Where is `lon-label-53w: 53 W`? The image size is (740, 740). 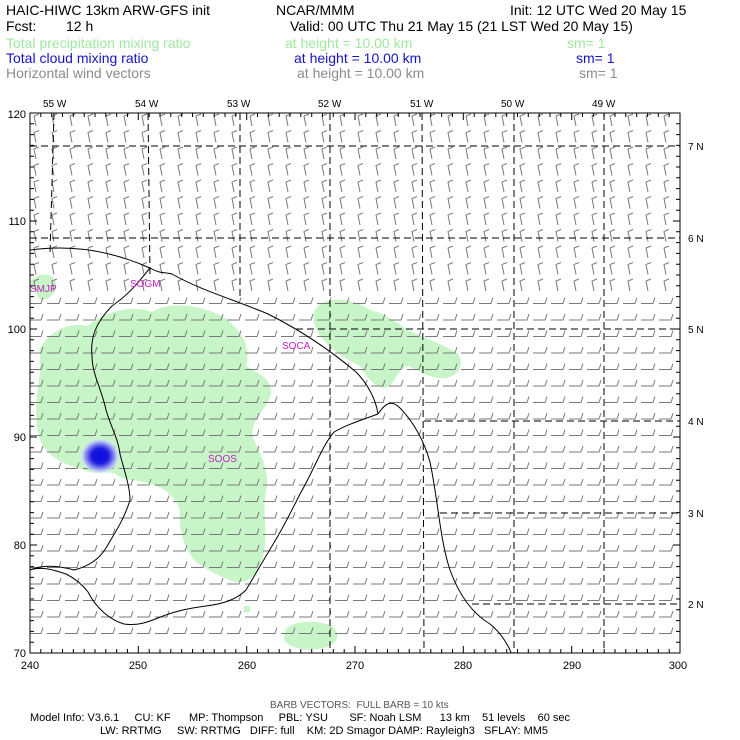 lon-label-53w: 53 W is located at coordinates (239, 104).